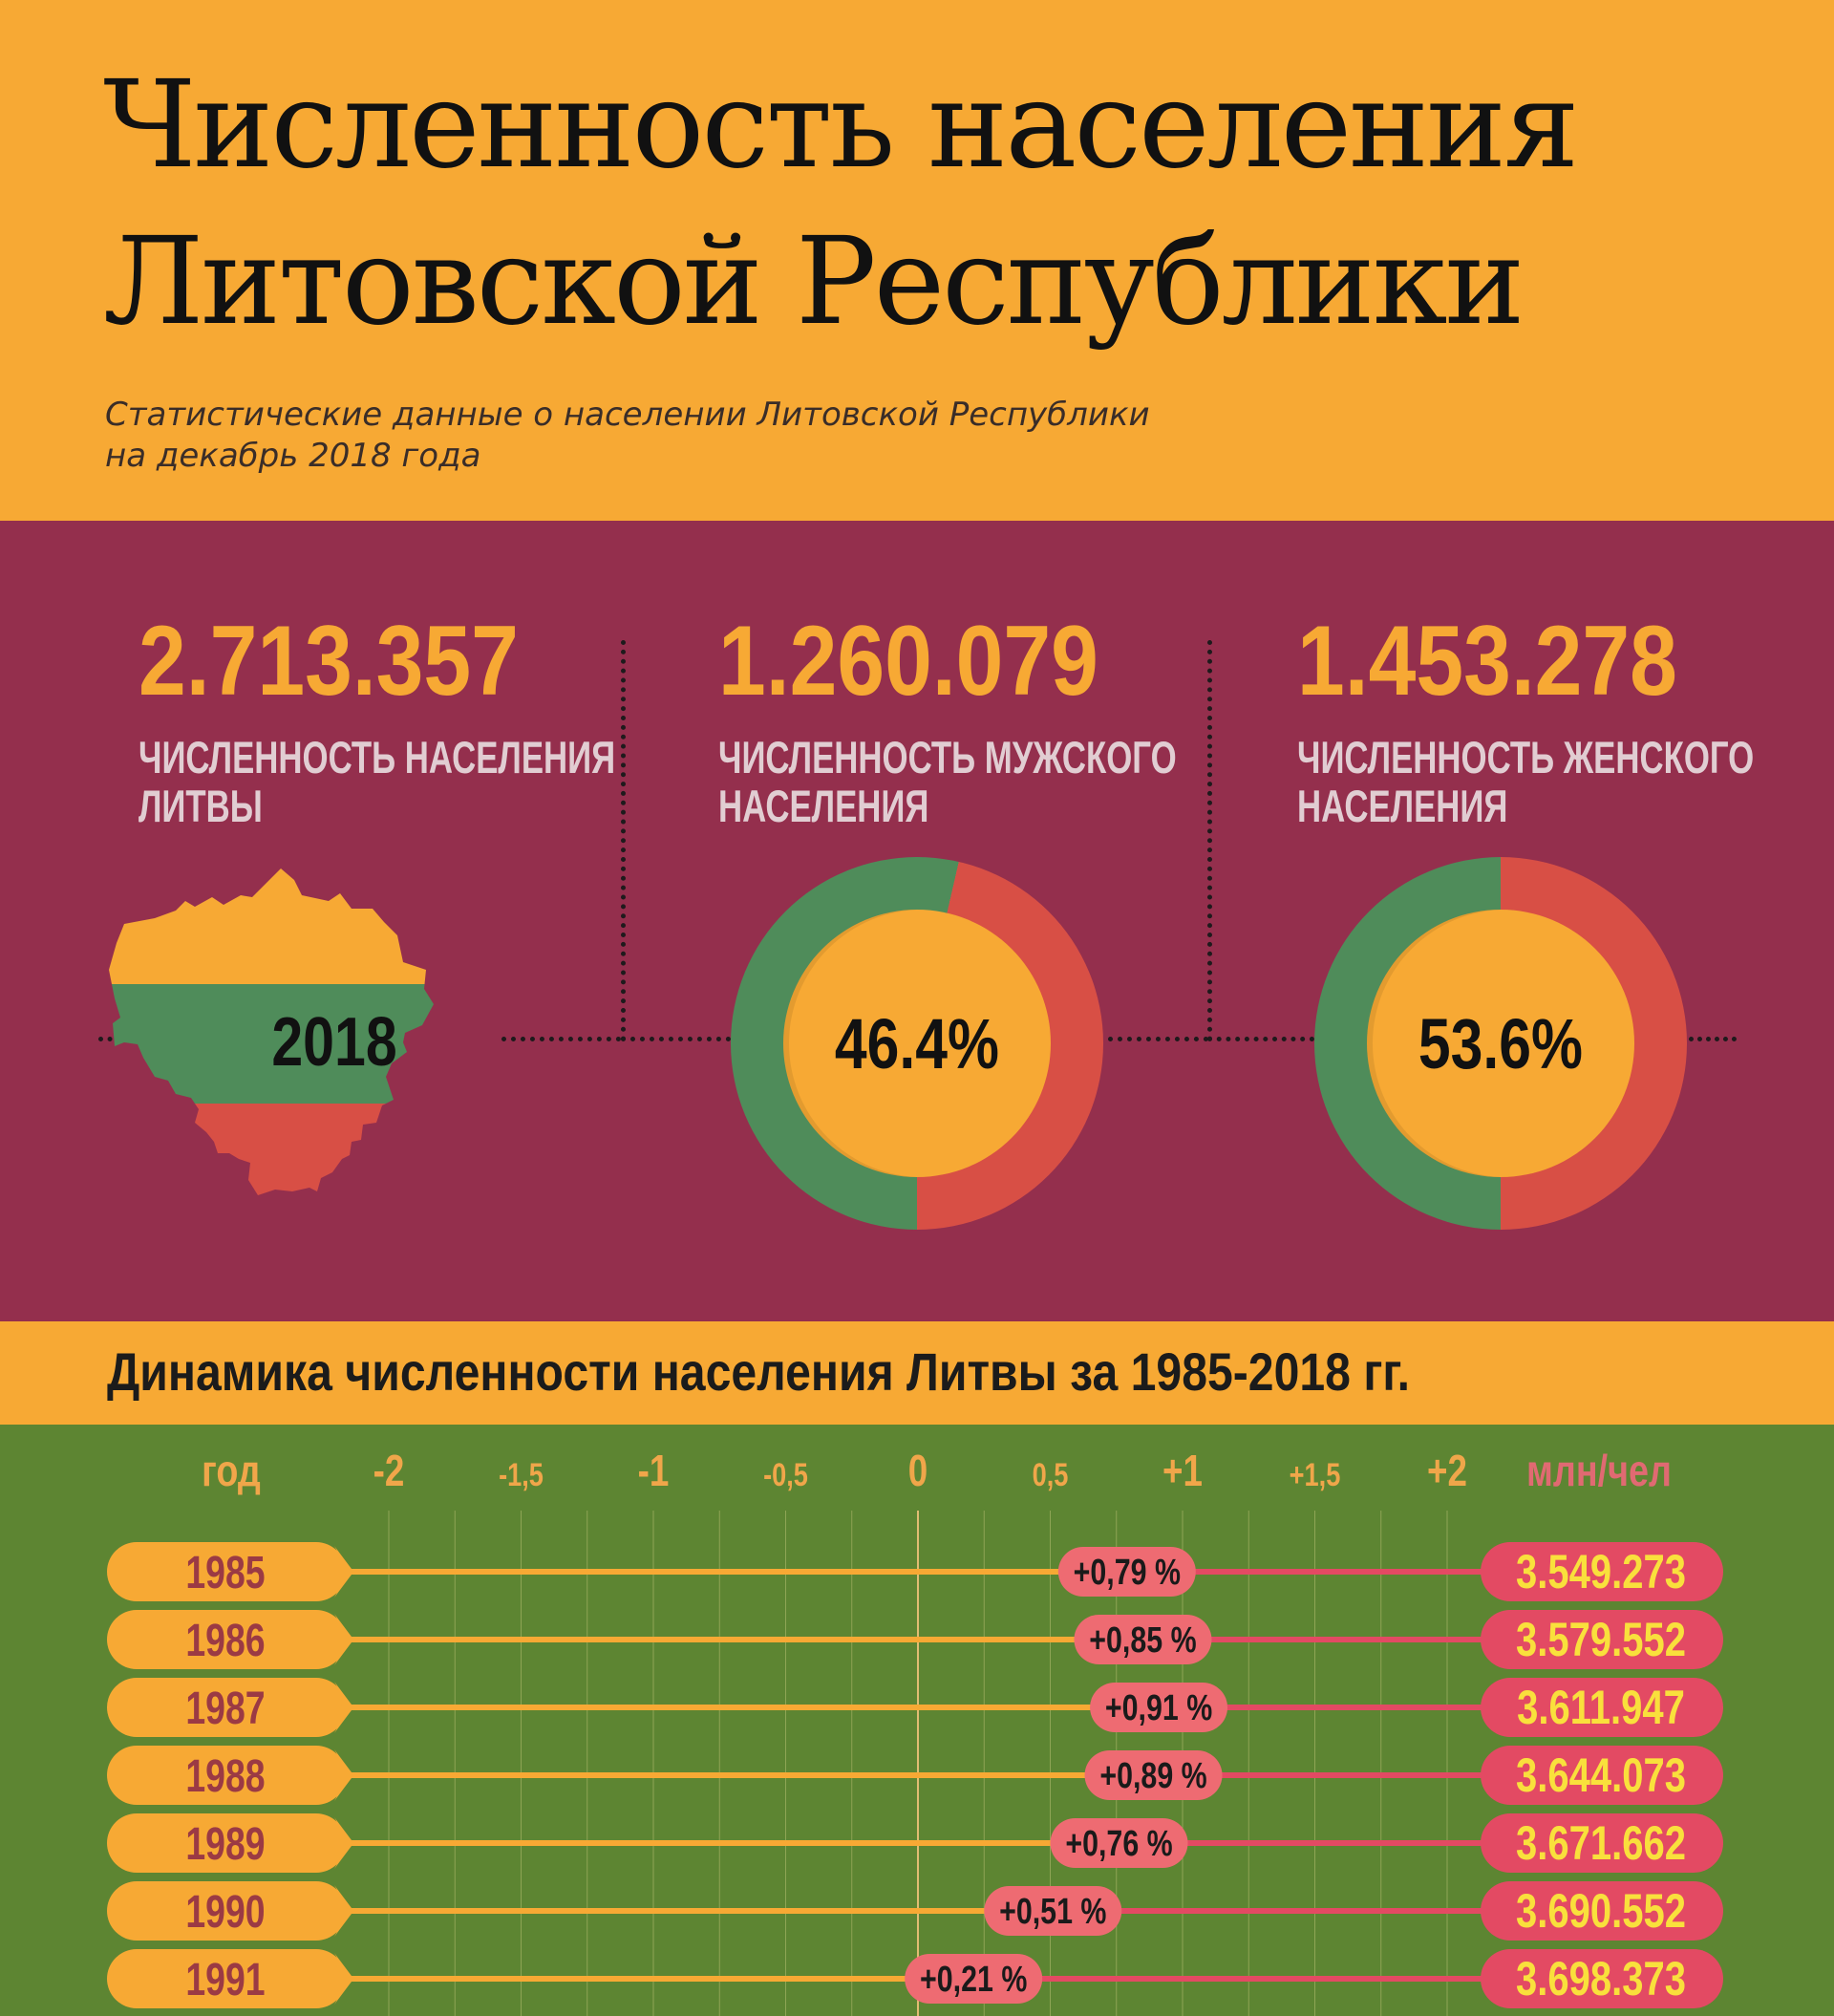 This screenshot has width=1834, height=2016. I want to click on female-share-donut: 53.6%, so click(1500, 1043).